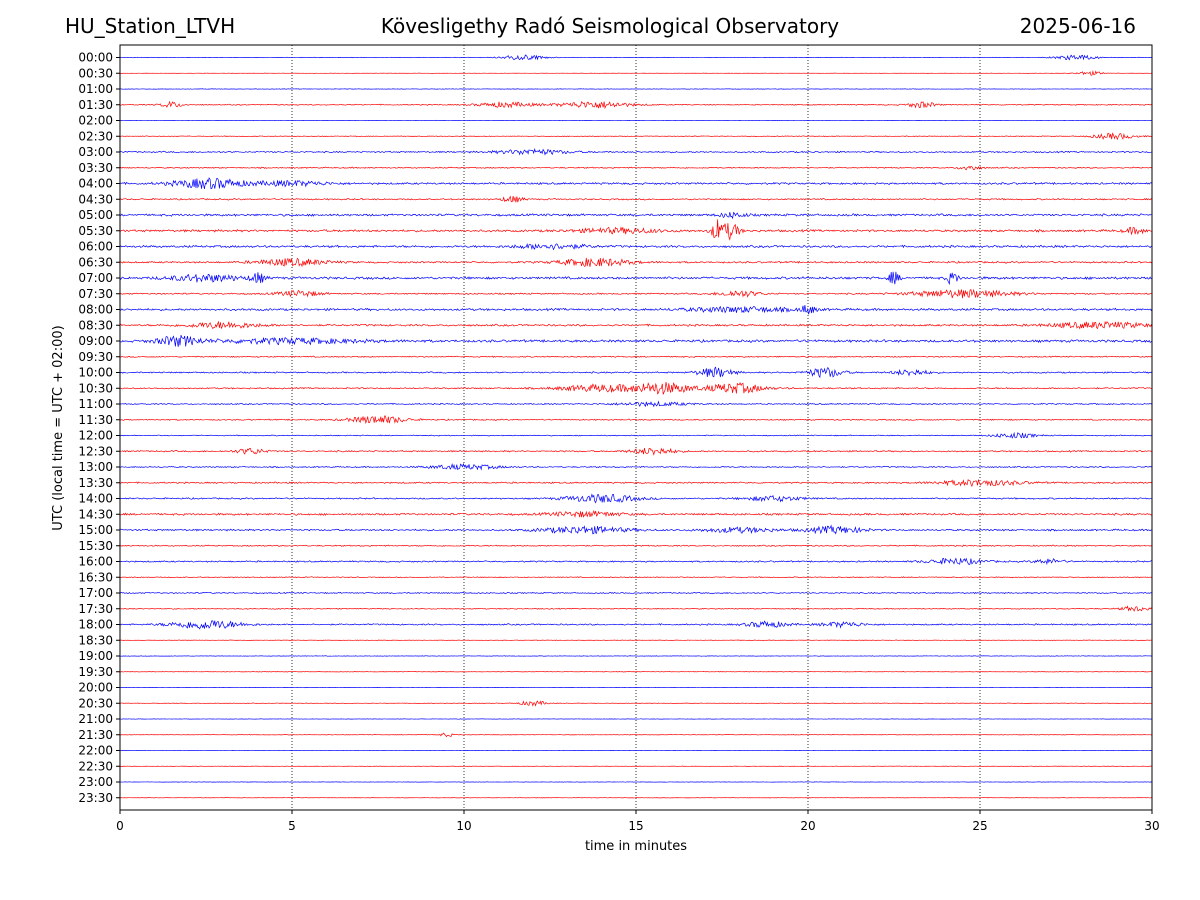 The width and height of the screenshot is (1200, 900). What do you see at coordinates (636, 846) in the screenshot?
I see `x-axis-label: time in minutes` at bounding box center [636, 846].